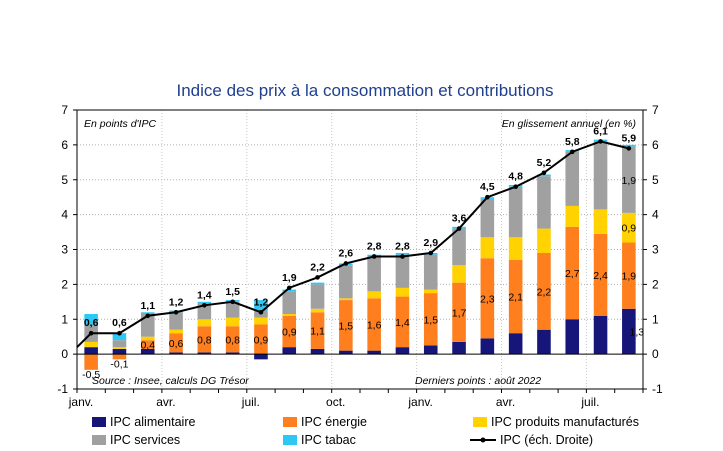  I want to click on legend-swatch-tabac, so click(290, 440).